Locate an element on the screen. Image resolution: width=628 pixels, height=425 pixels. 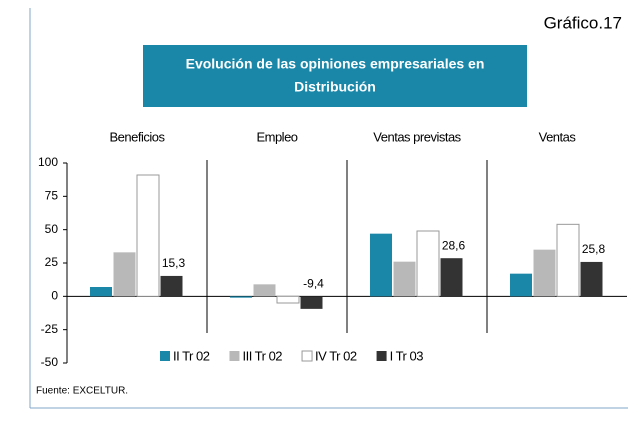
category-label: Ventas is located at coordinates (558, 136).